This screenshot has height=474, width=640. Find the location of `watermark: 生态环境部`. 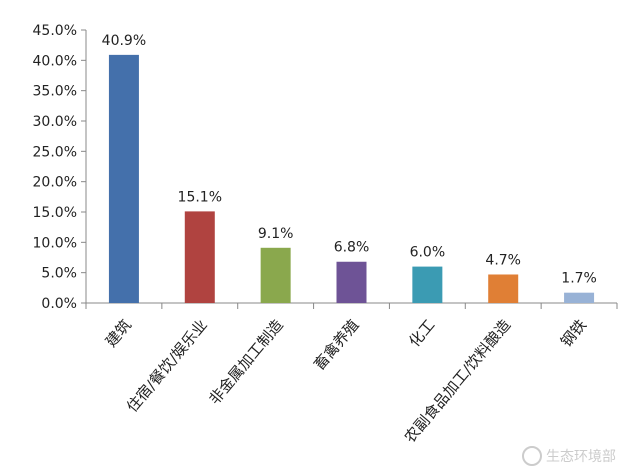

watermark: 生态环境部 is located at coordinates (581, 457).